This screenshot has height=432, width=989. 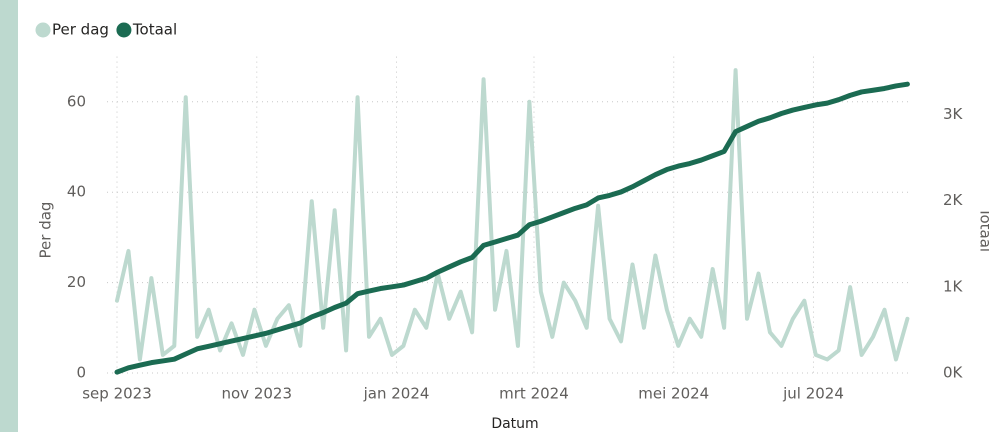 What do you see at coordinates (534, 394) in the screenshot?
I see `x-tick-label: mrt 2024` at bounding box center [534, 394].